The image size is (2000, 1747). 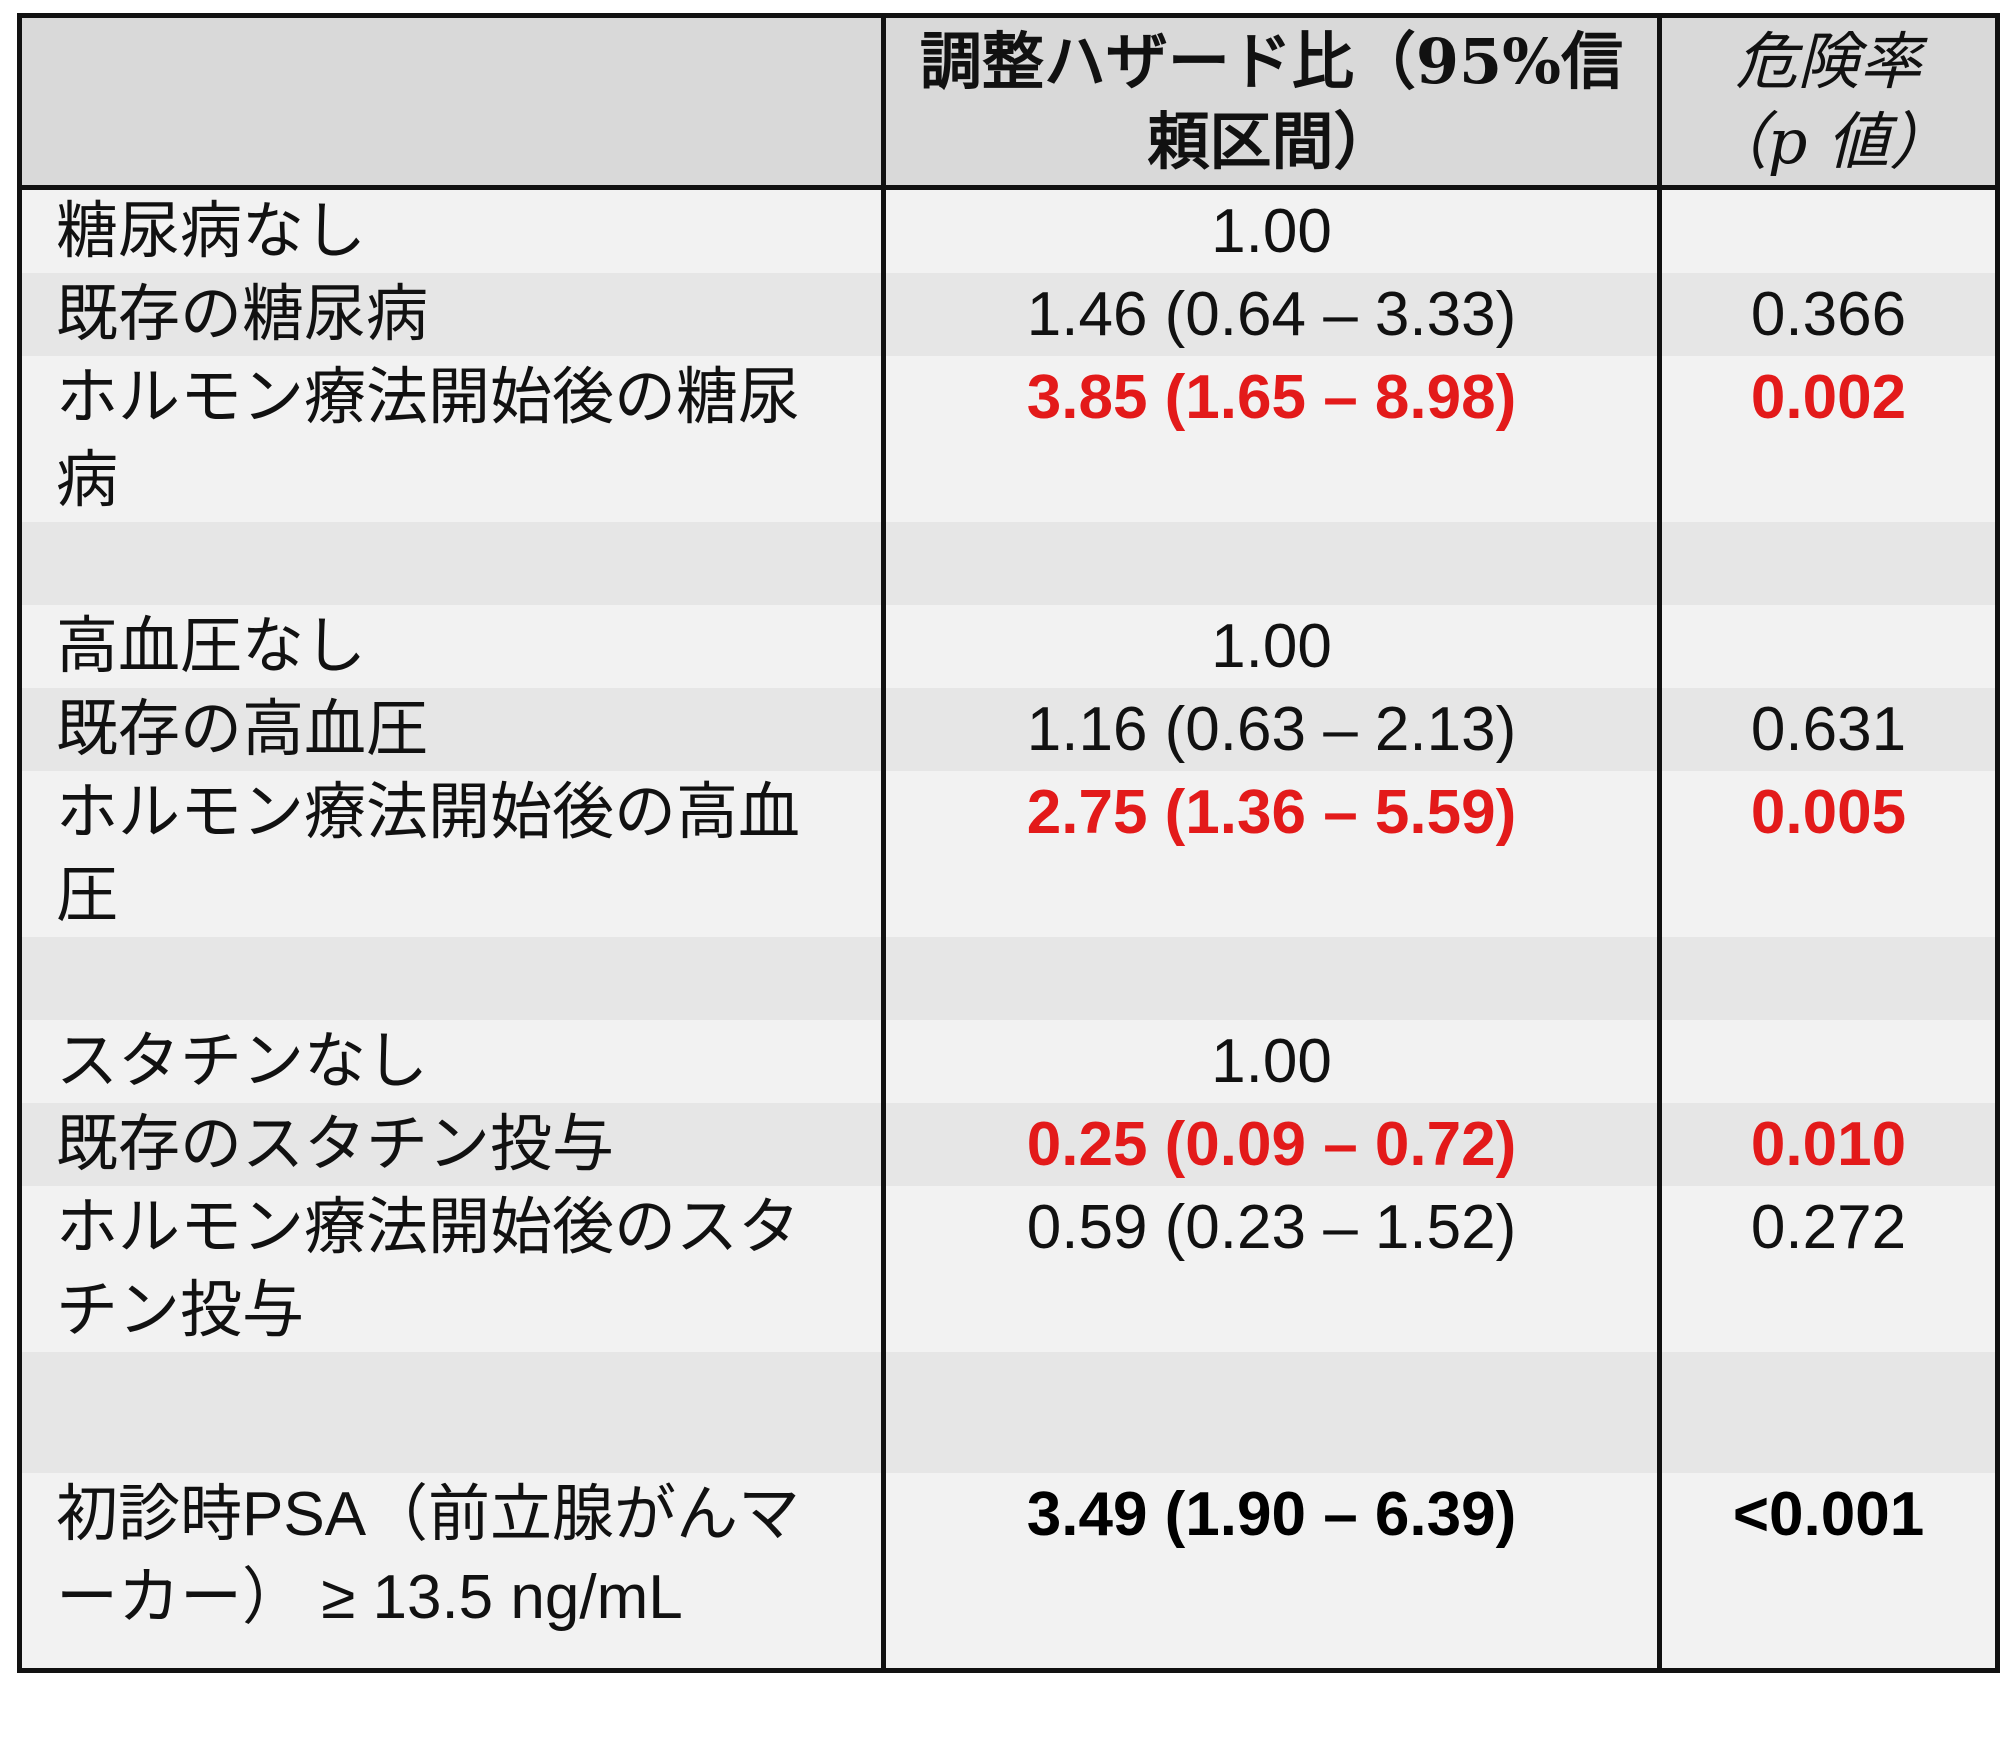 What do you see at coordinates (211, 646) in the screenshot?
I see `cell-text: 高血圧なし` at bounding box center [211, 646].